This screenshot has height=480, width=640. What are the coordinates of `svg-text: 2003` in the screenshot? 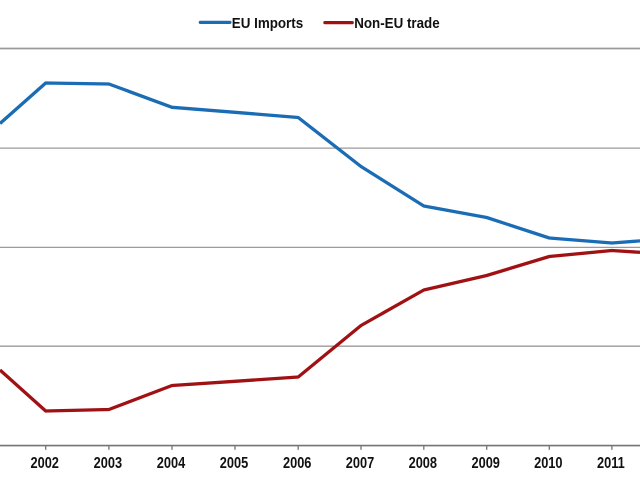 It's located at (108, 464).